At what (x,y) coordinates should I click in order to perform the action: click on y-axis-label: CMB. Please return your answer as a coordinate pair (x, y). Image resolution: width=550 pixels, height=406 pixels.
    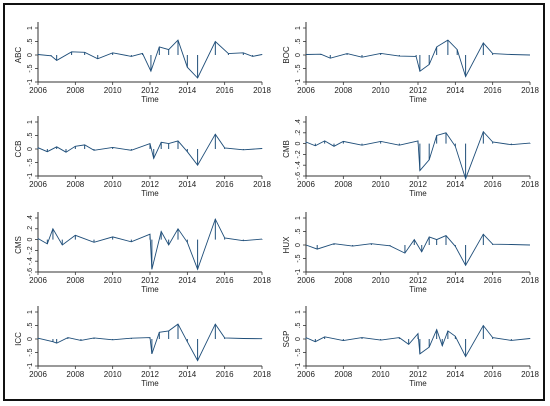
    Looking at the image, I should click on (286, 149).